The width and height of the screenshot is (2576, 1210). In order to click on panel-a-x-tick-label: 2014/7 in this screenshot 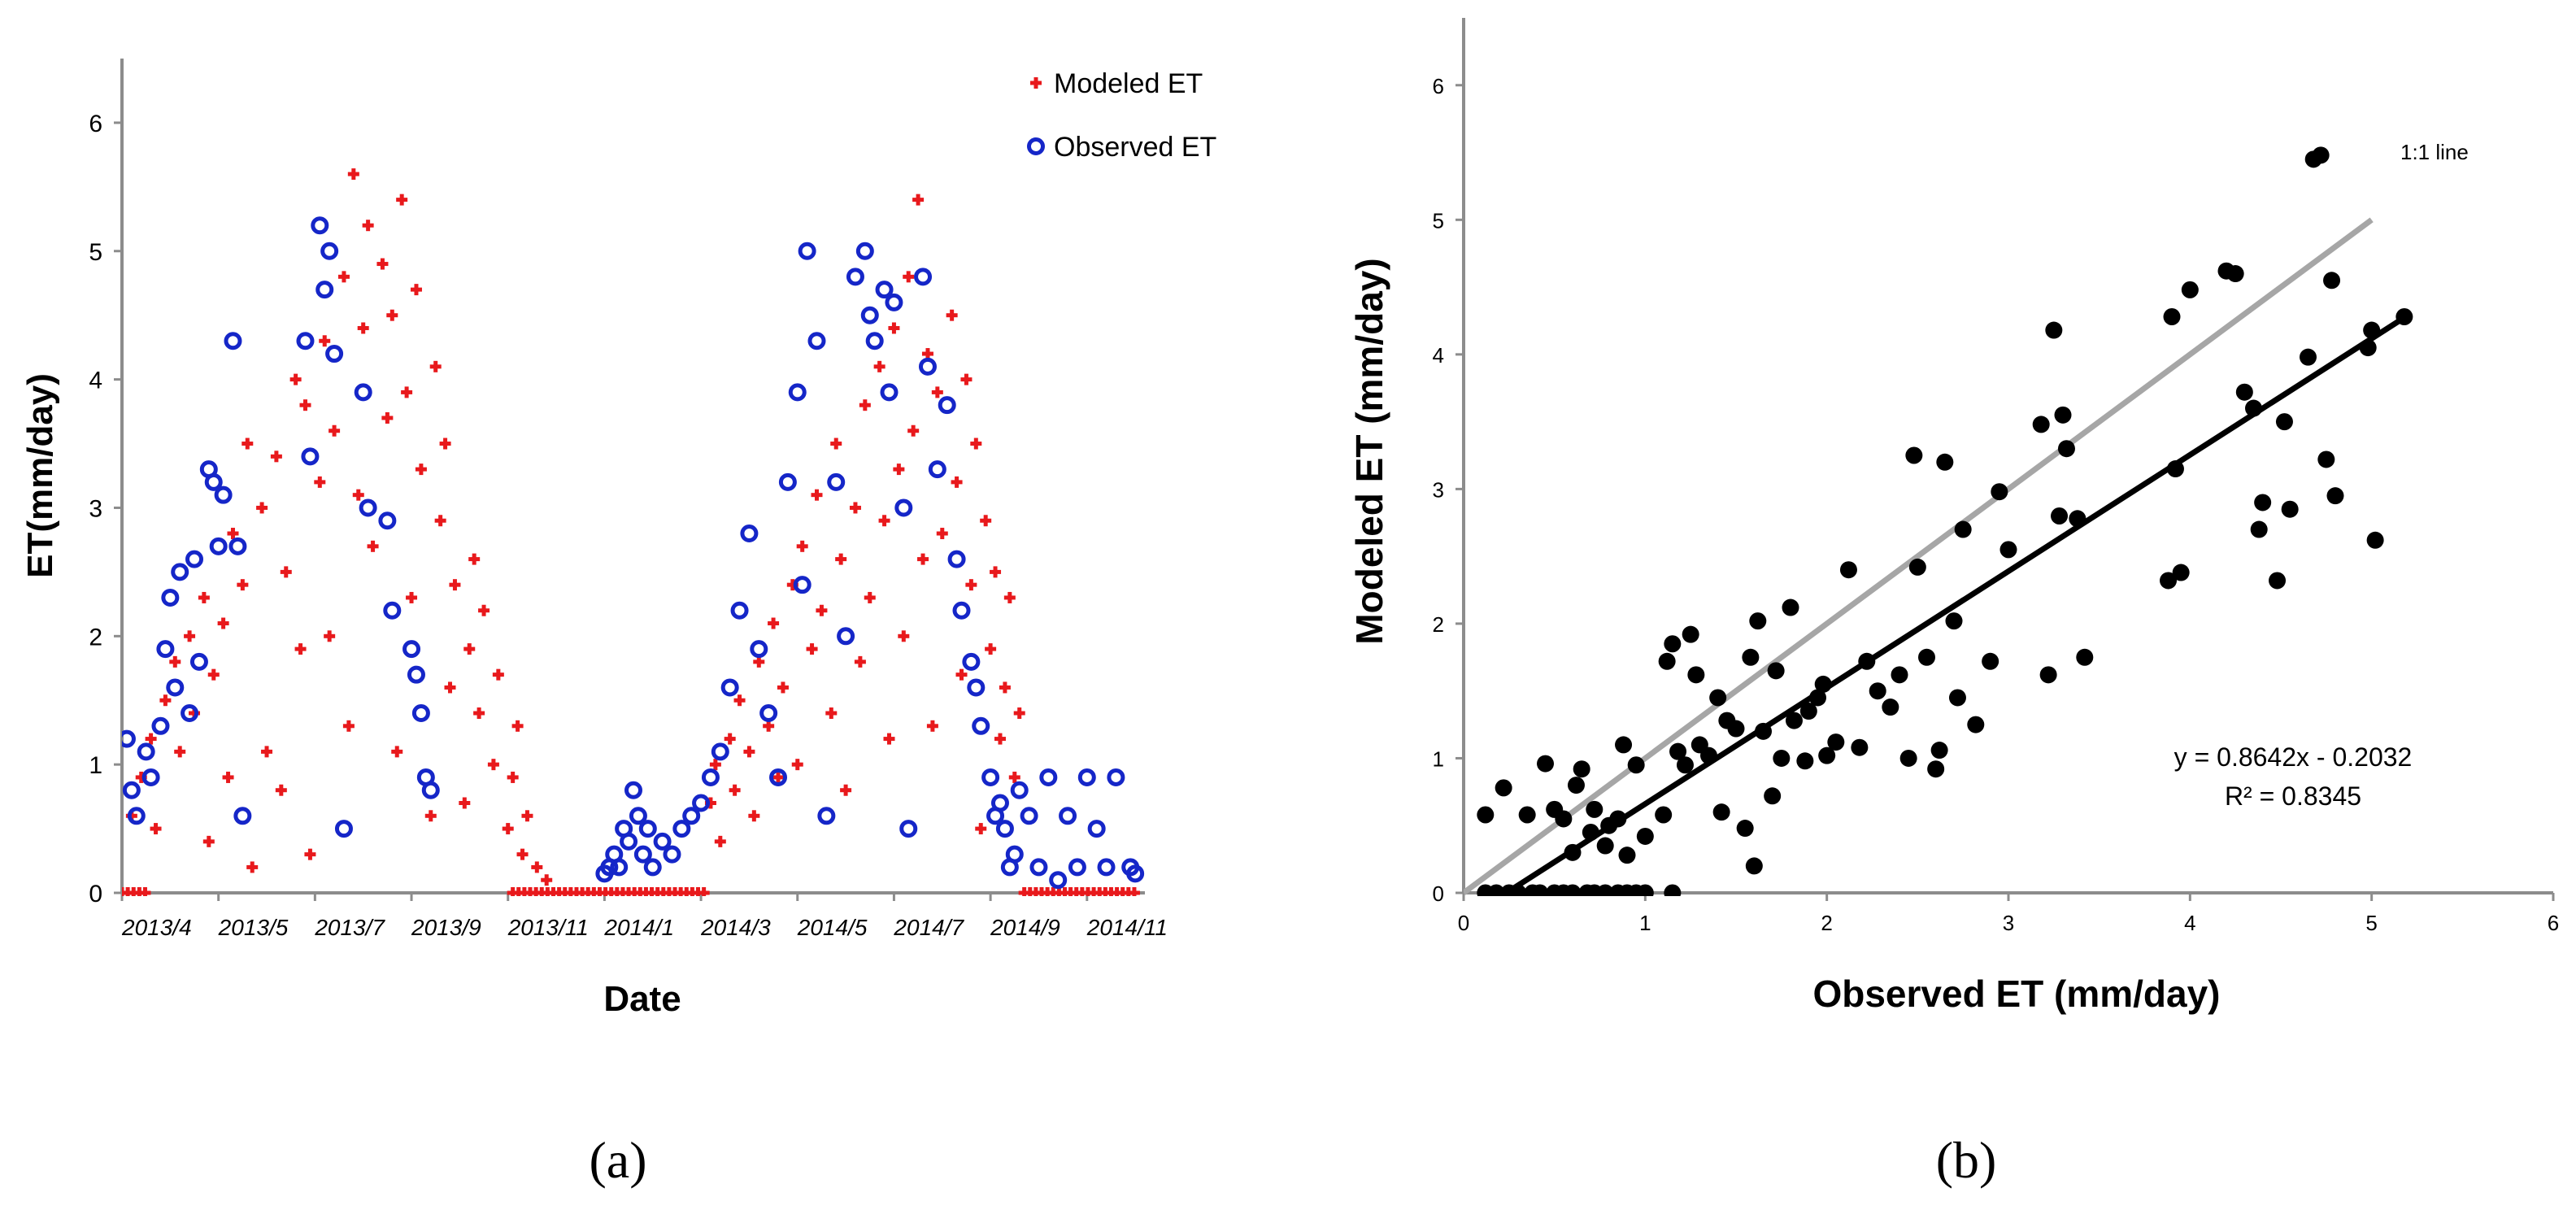, I will do `click(929, 928)`.